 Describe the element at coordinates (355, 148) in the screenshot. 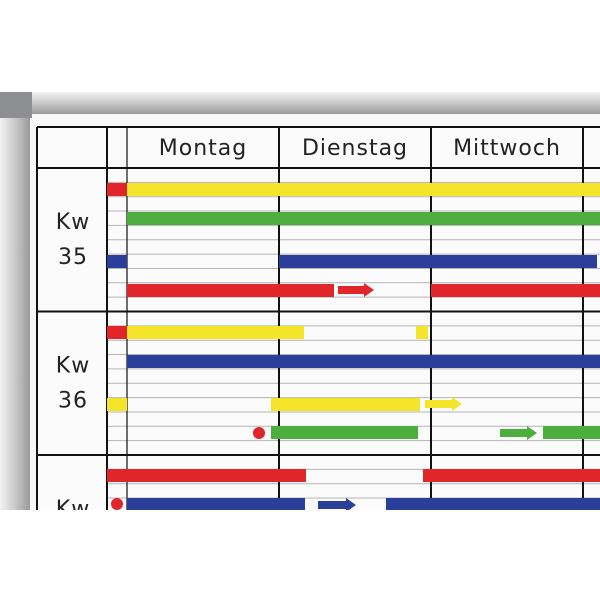

I see `day-header: Dienstag` at that location.